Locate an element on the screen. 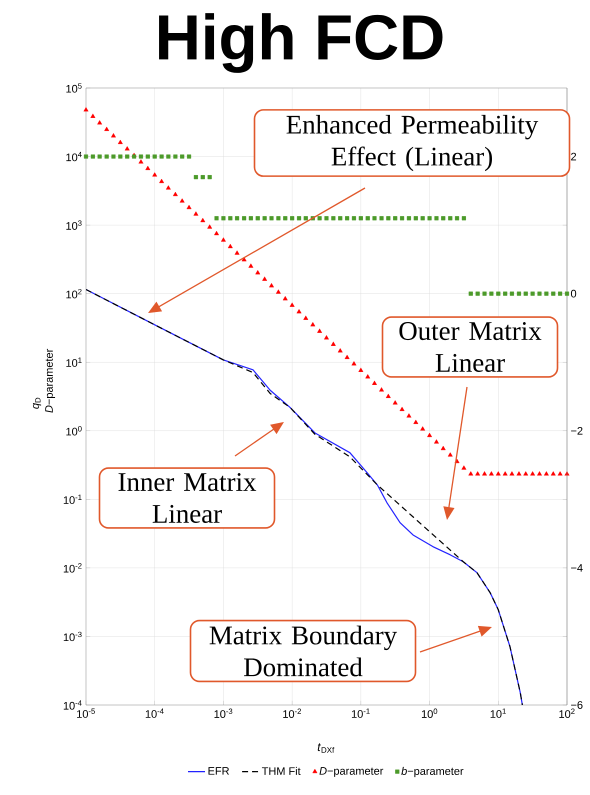 Image resolution: width=590 pixels, height=795 pixels. x-tick-label: 10$^{-4}$ is located at coordinates (155, 713).